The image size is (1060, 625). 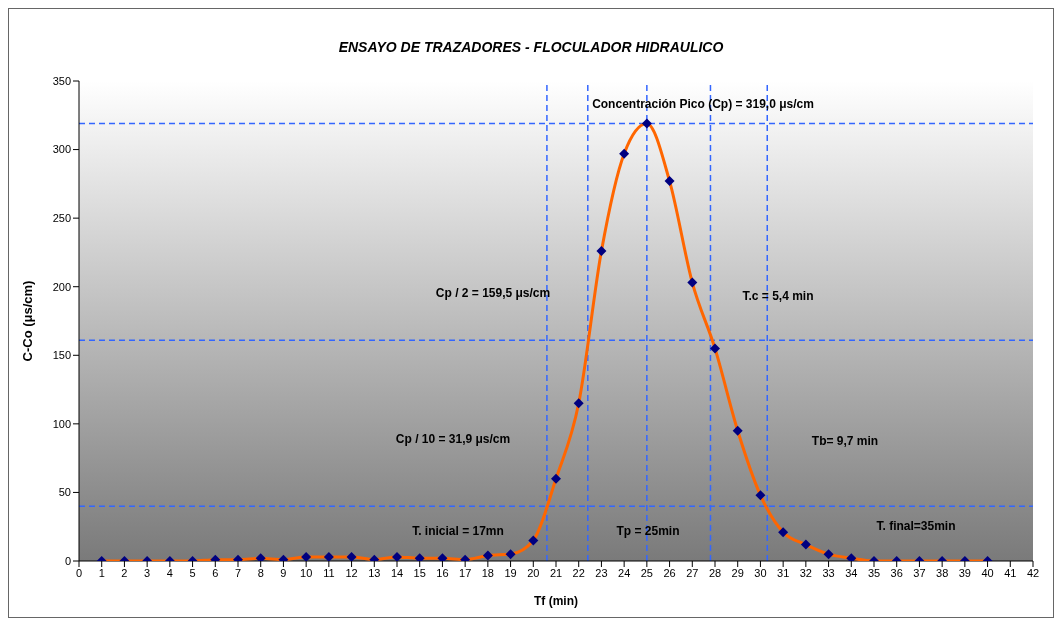 I want to click on x-tick-label: 15, so click(x=419, y=572).